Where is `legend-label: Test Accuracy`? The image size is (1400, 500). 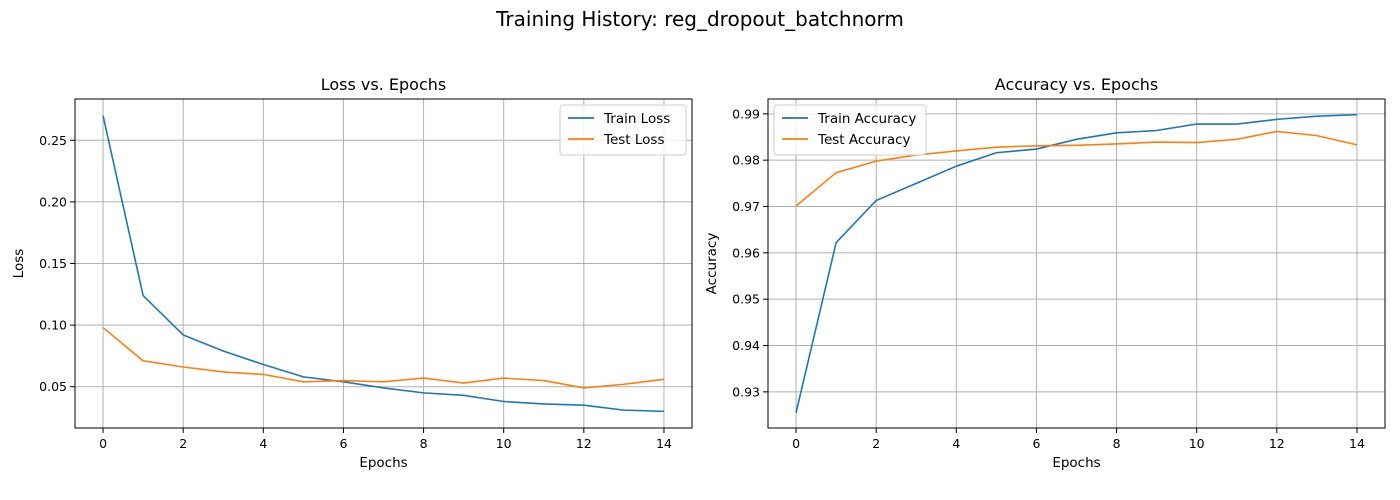
legend-label: Test Accuracy is located at coordinates (864, 140).